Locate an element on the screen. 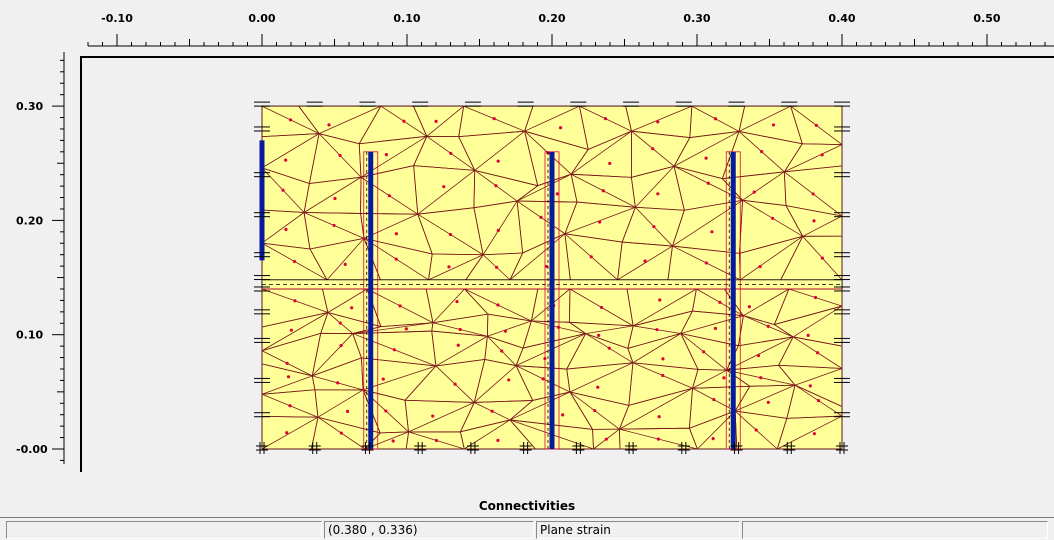 The height and width of the screenshot is (540, 1054). y-tick-label: 0.20 is located at coordinates (29, 220).